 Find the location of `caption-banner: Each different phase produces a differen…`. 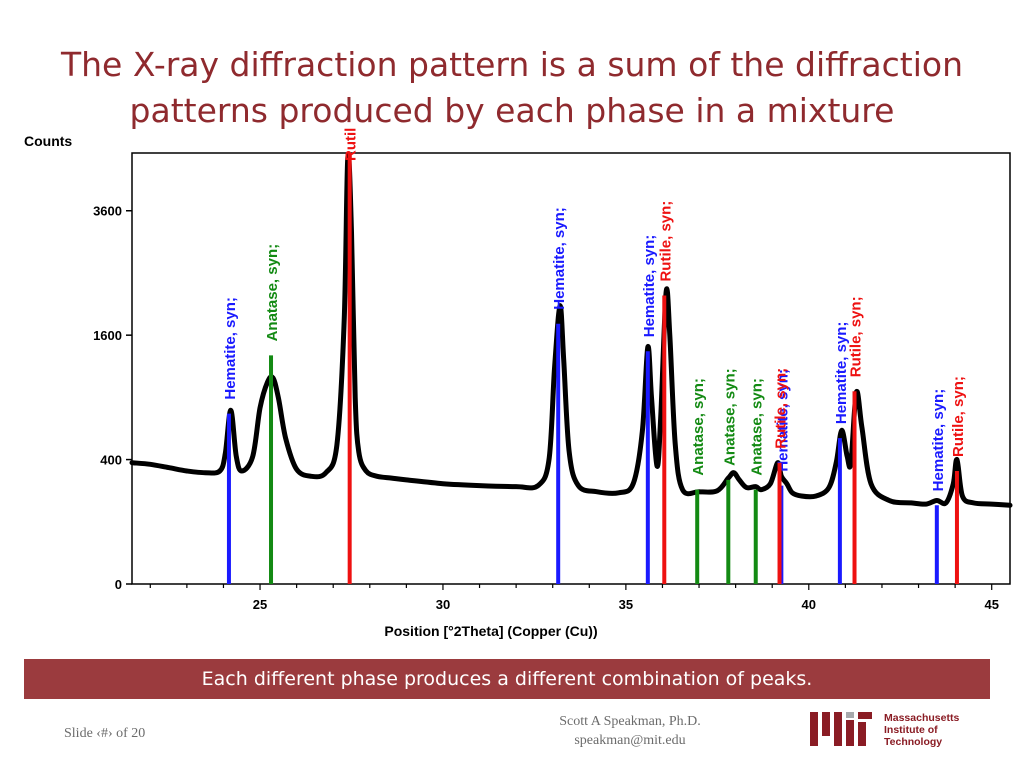

caption-banner: Each different phase produces a differen… is located at coordinates (507, 679).